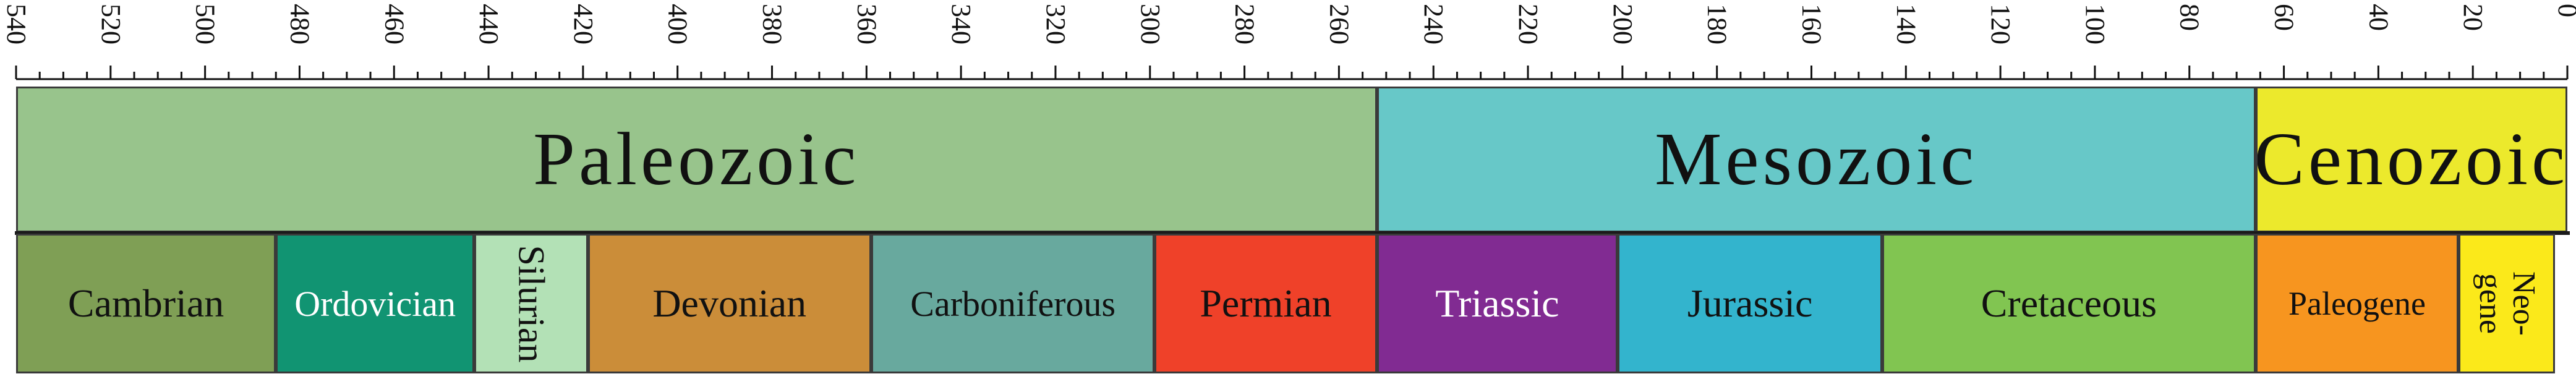  I want to click on era-cenozoic: Cenozoic, so click(2411, 159).